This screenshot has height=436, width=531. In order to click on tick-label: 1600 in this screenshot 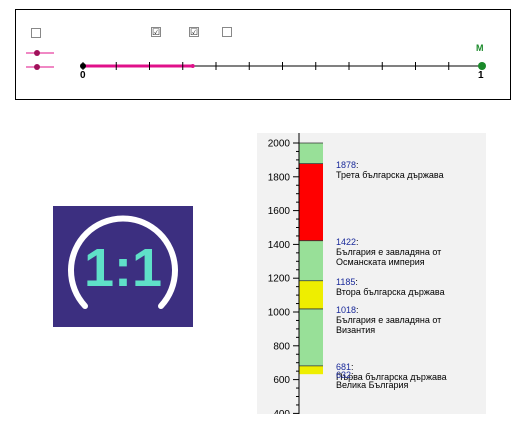, I will do `click(279, 211)`.